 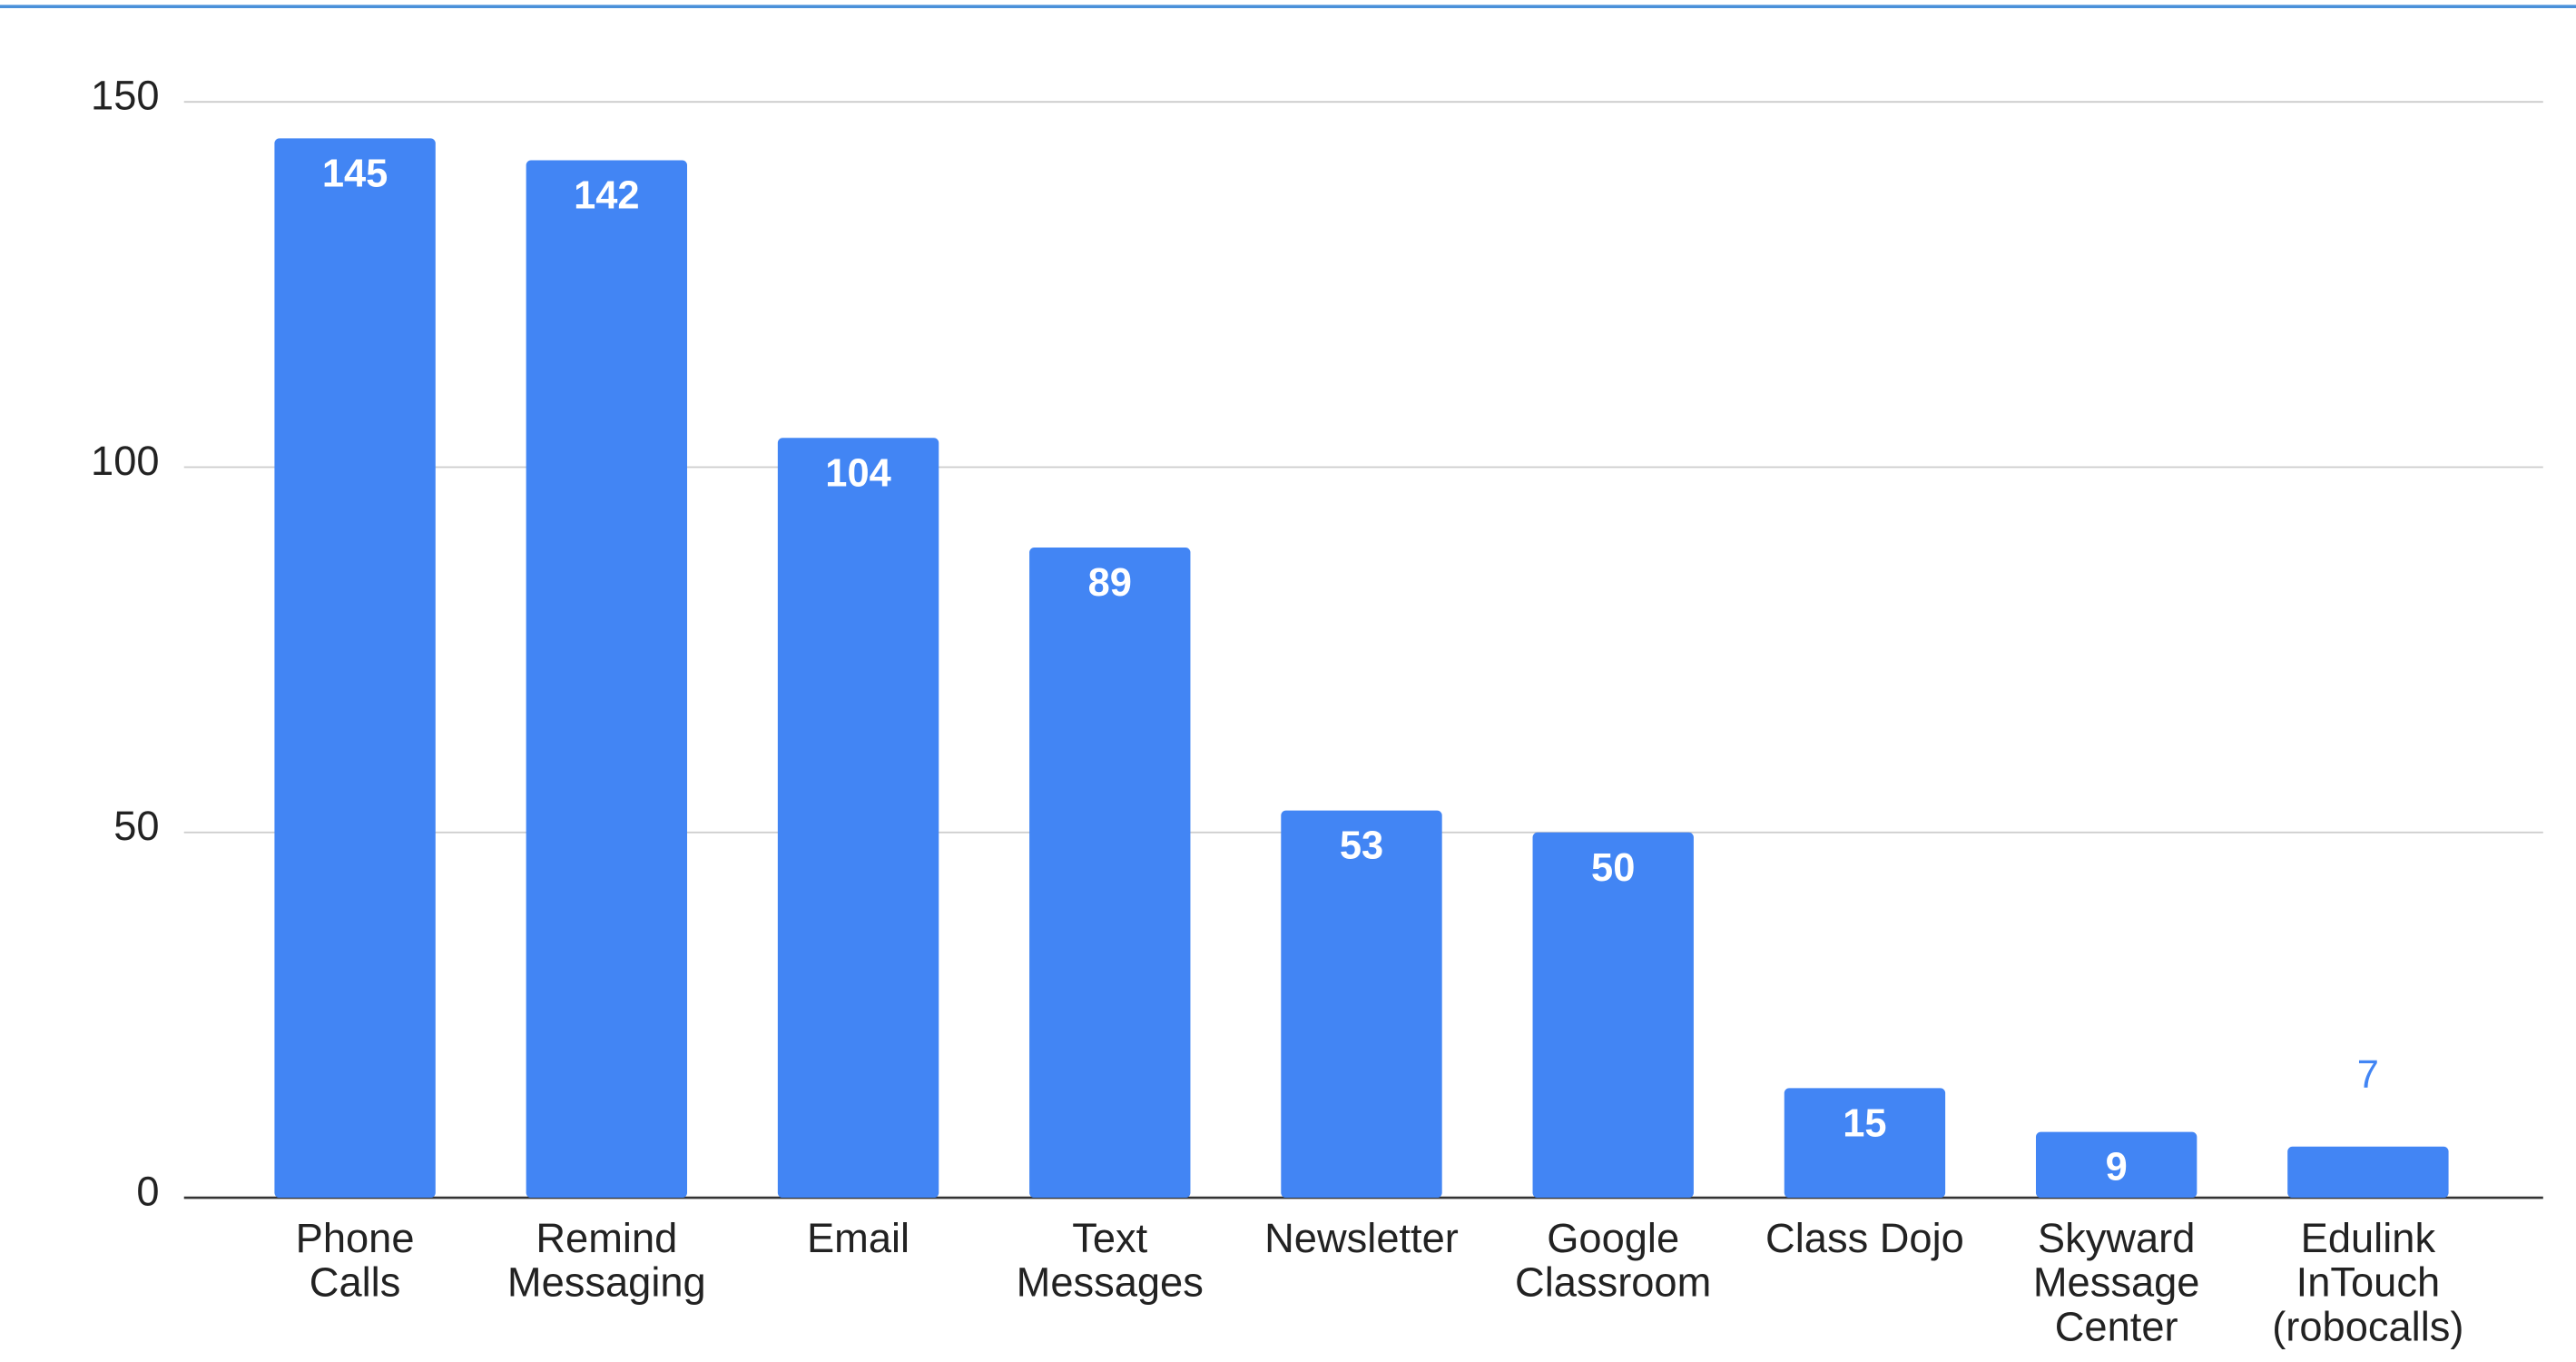 I want to click on x-tick-label: Skyward Message Center, so click(x=2116, y=1284).